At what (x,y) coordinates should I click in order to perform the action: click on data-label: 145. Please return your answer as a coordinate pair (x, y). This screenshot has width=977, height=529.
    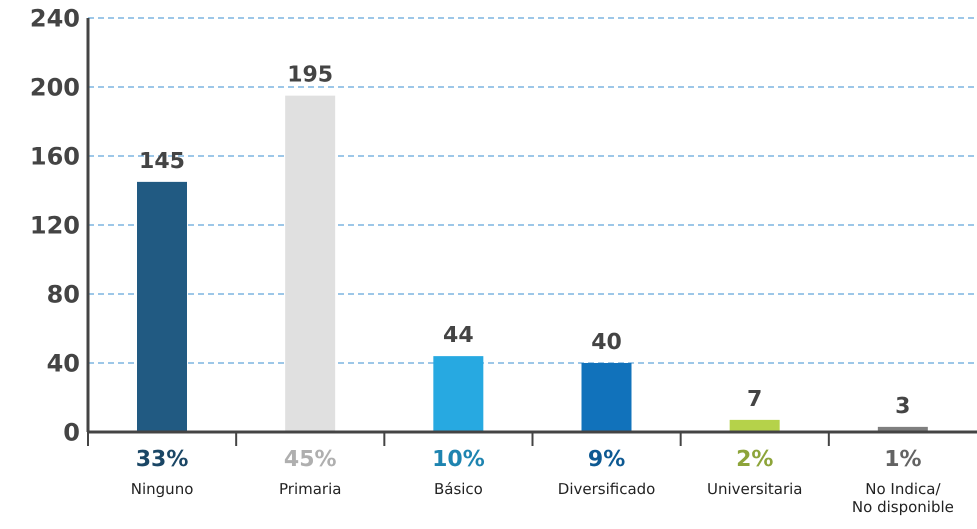
    Looking at the image, I should click on (162, 161).